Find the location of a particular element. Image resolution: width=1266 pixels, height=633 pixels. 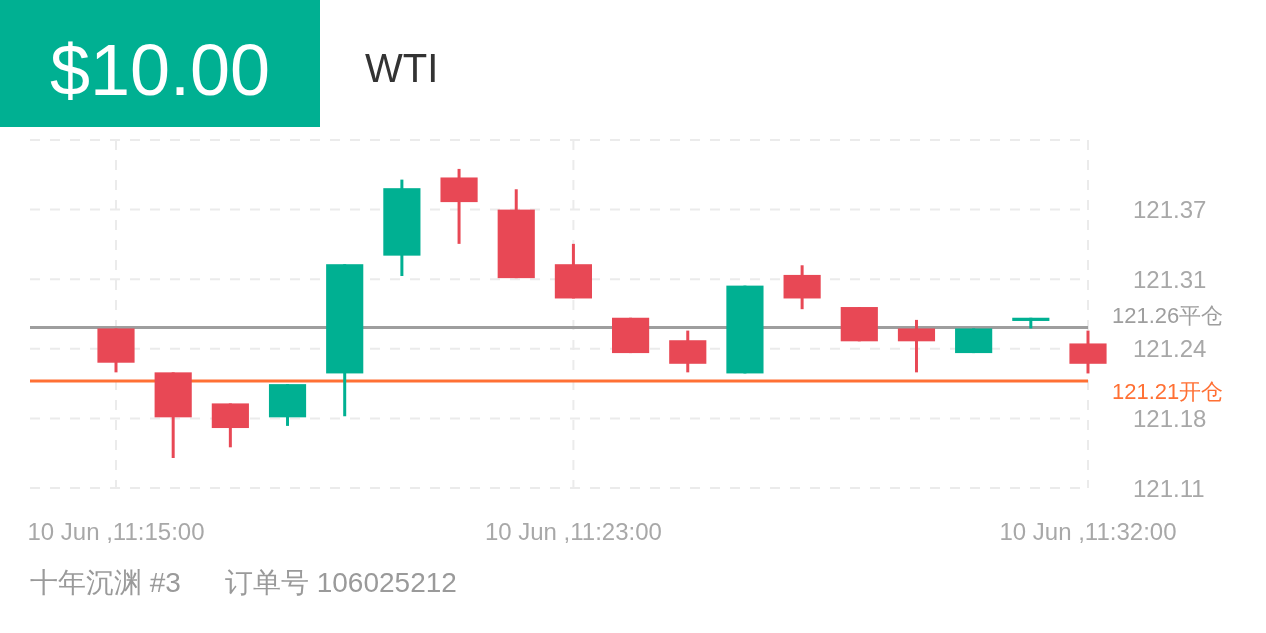

ref-line-label: 121.21开仓 is located at coordinates (1168, 391).